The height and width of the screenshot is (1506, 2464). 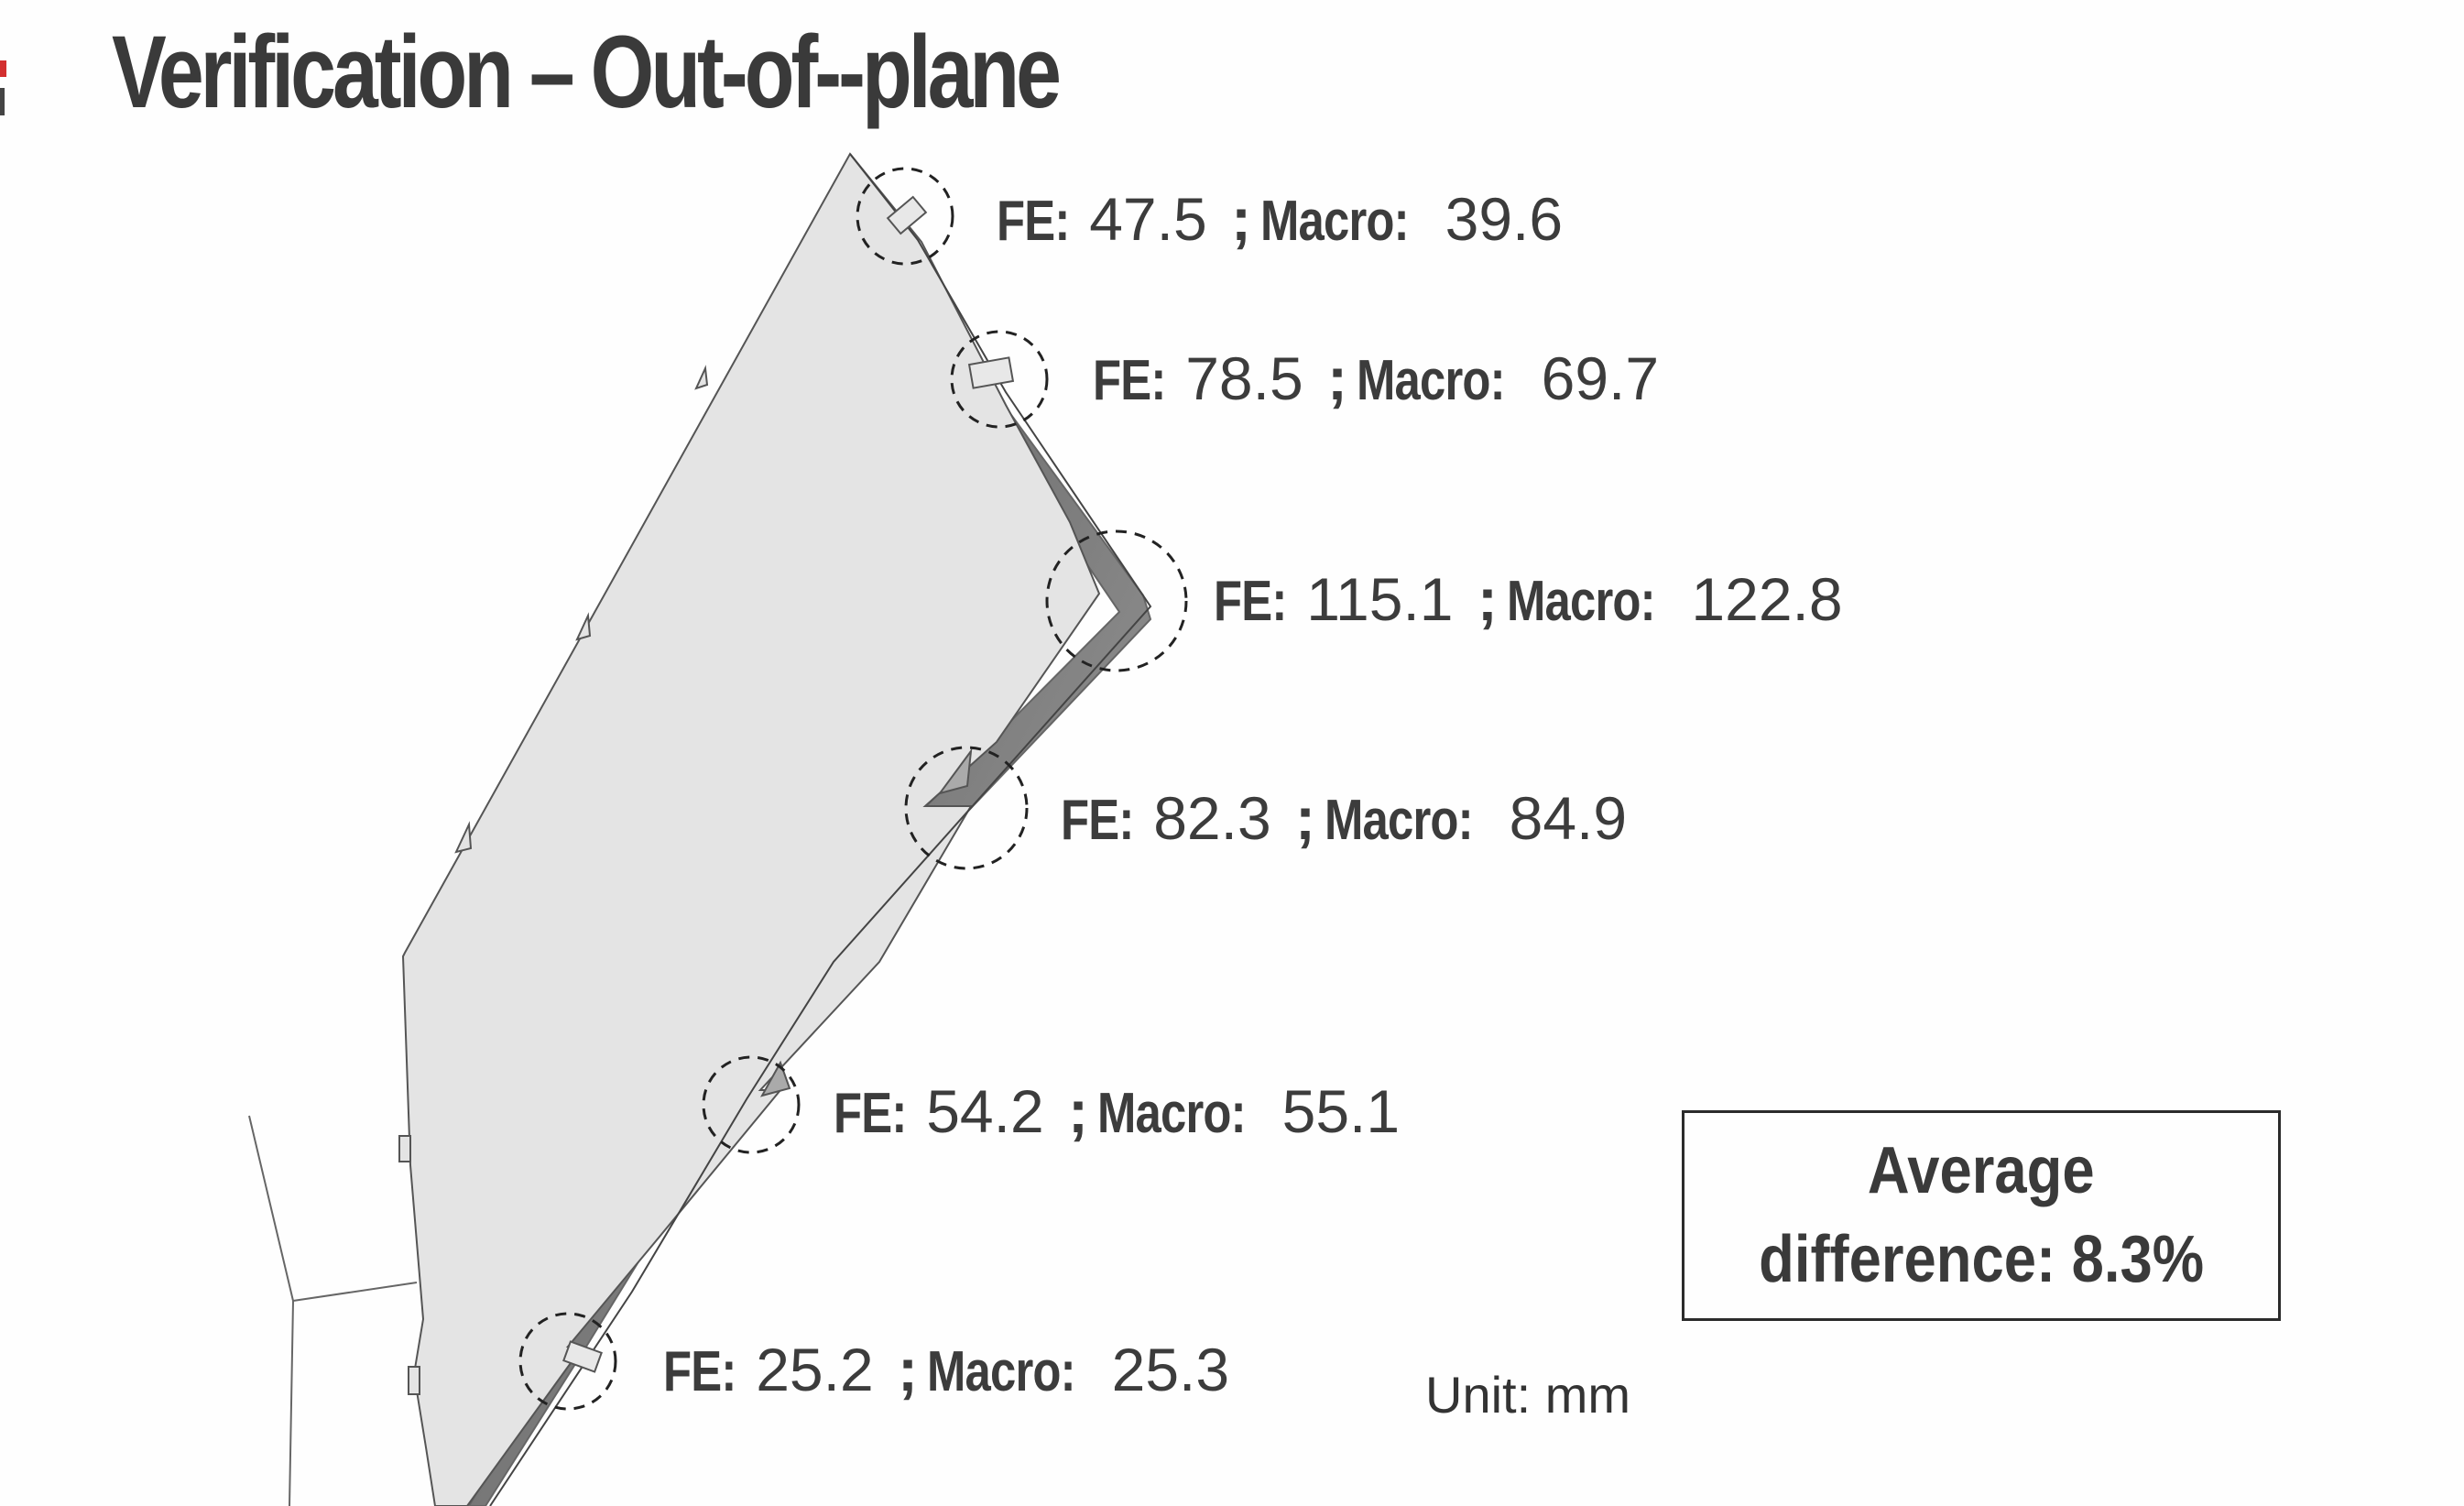 What do you see at coordinates (333, 1310) in the screenshot?
I see `adjacent-wall-lines` at bounding box center [333, 1310].